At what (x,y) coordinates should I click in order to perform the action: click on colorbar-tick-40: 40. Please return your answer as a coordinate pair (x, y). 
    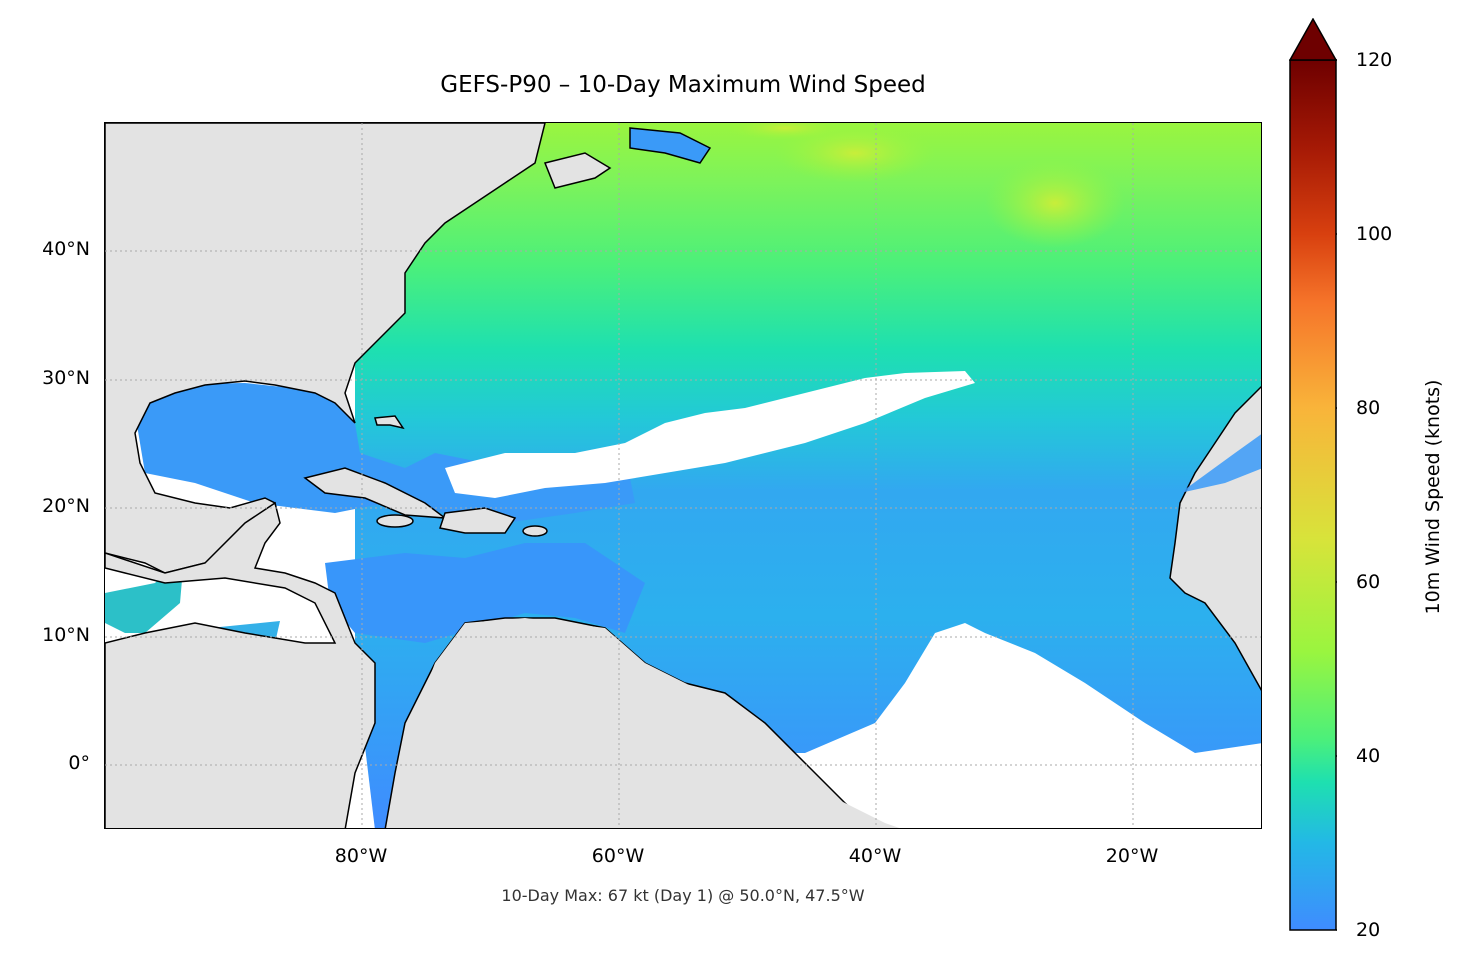
    Looking at the image, I should click on (1368, 756).